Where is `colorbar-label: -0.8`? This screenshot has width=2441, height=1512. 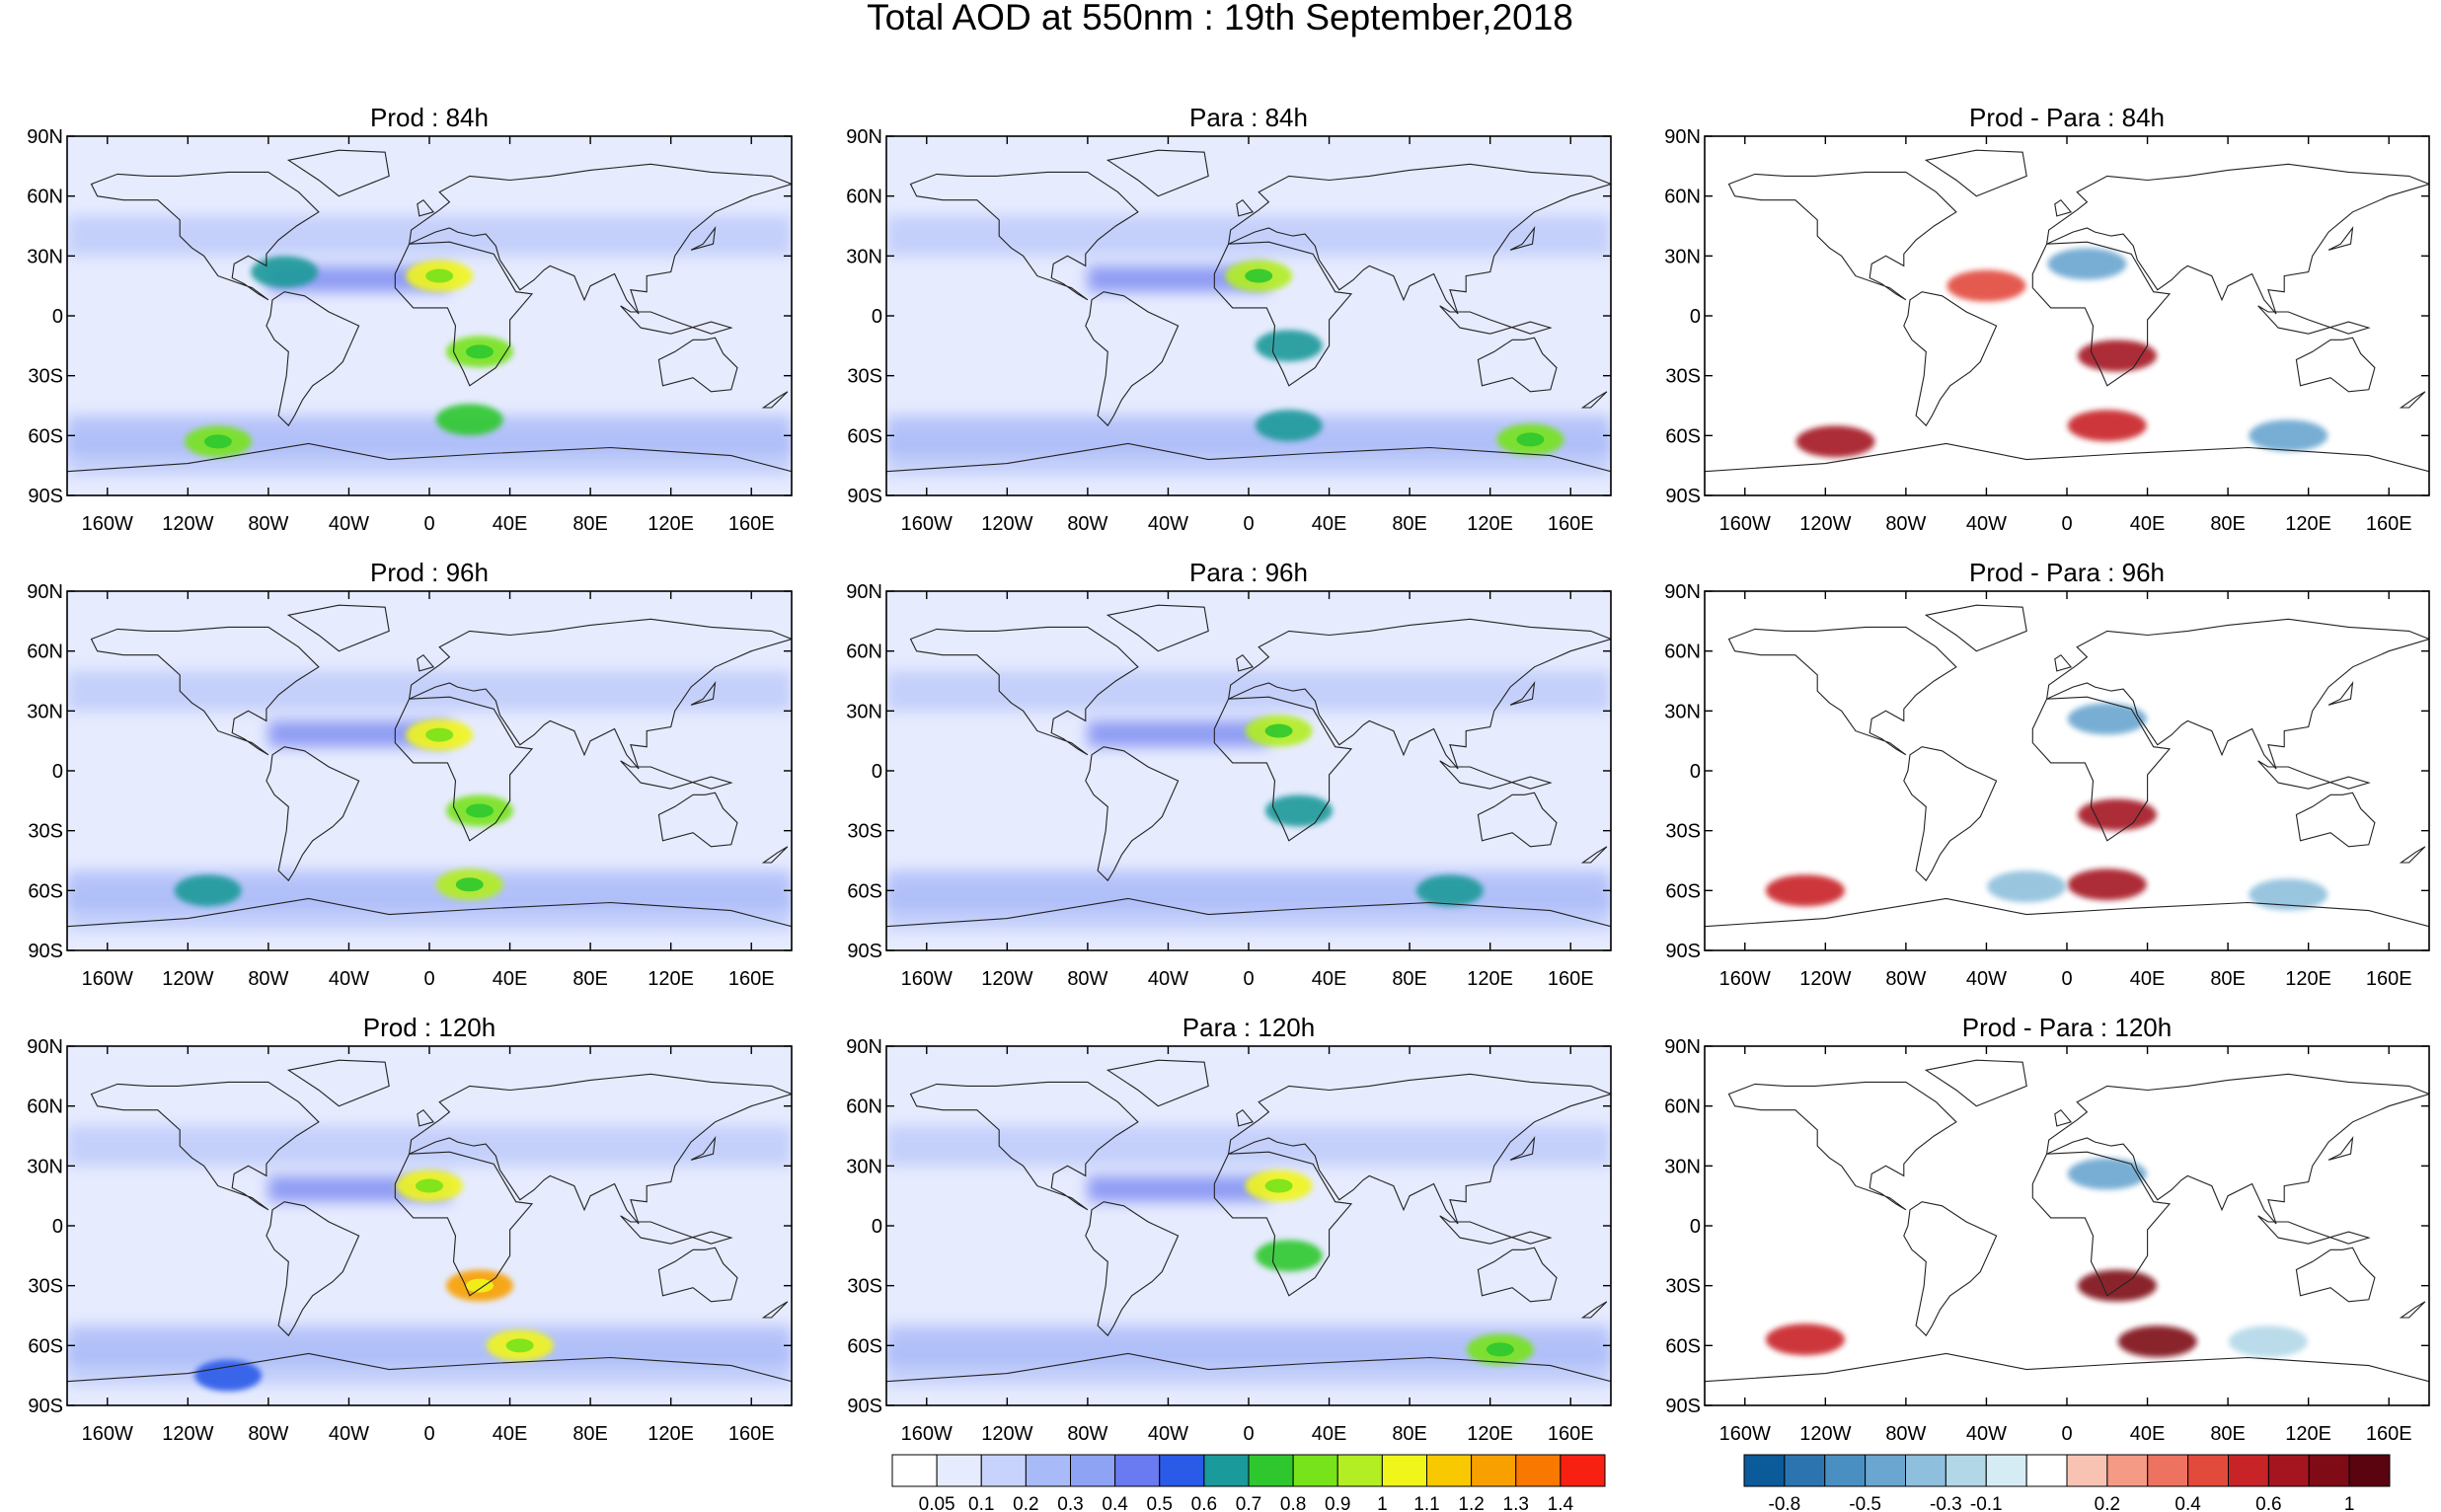 colorbar-label: -0.8 is located at coordinates (1785, 1503).